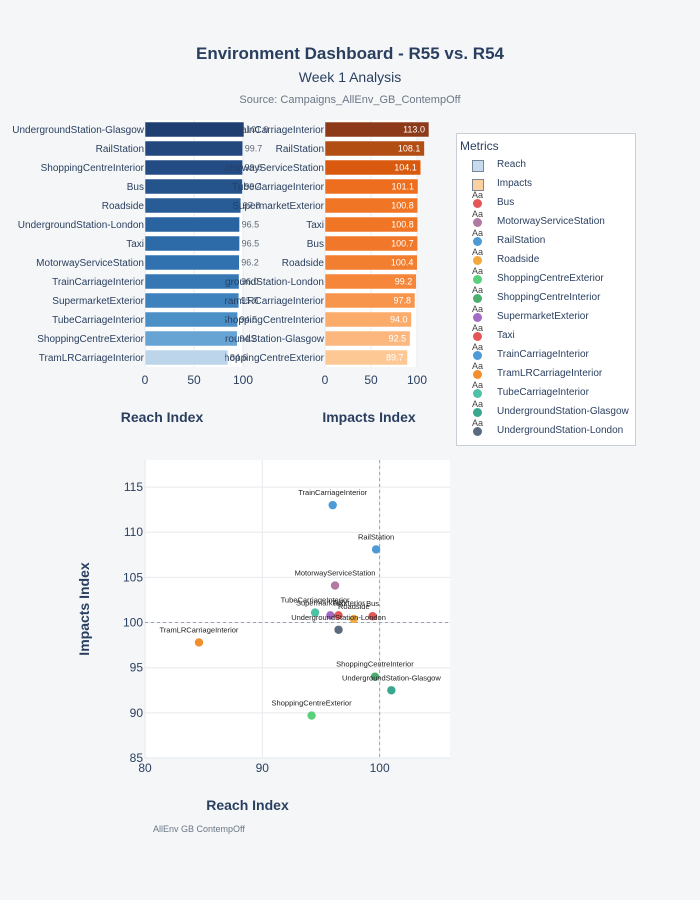  What do you see at coordinates (402, 263) in the screenshot?
I see `impacts-value-label: 100.4` at bounding box center [402, 263].